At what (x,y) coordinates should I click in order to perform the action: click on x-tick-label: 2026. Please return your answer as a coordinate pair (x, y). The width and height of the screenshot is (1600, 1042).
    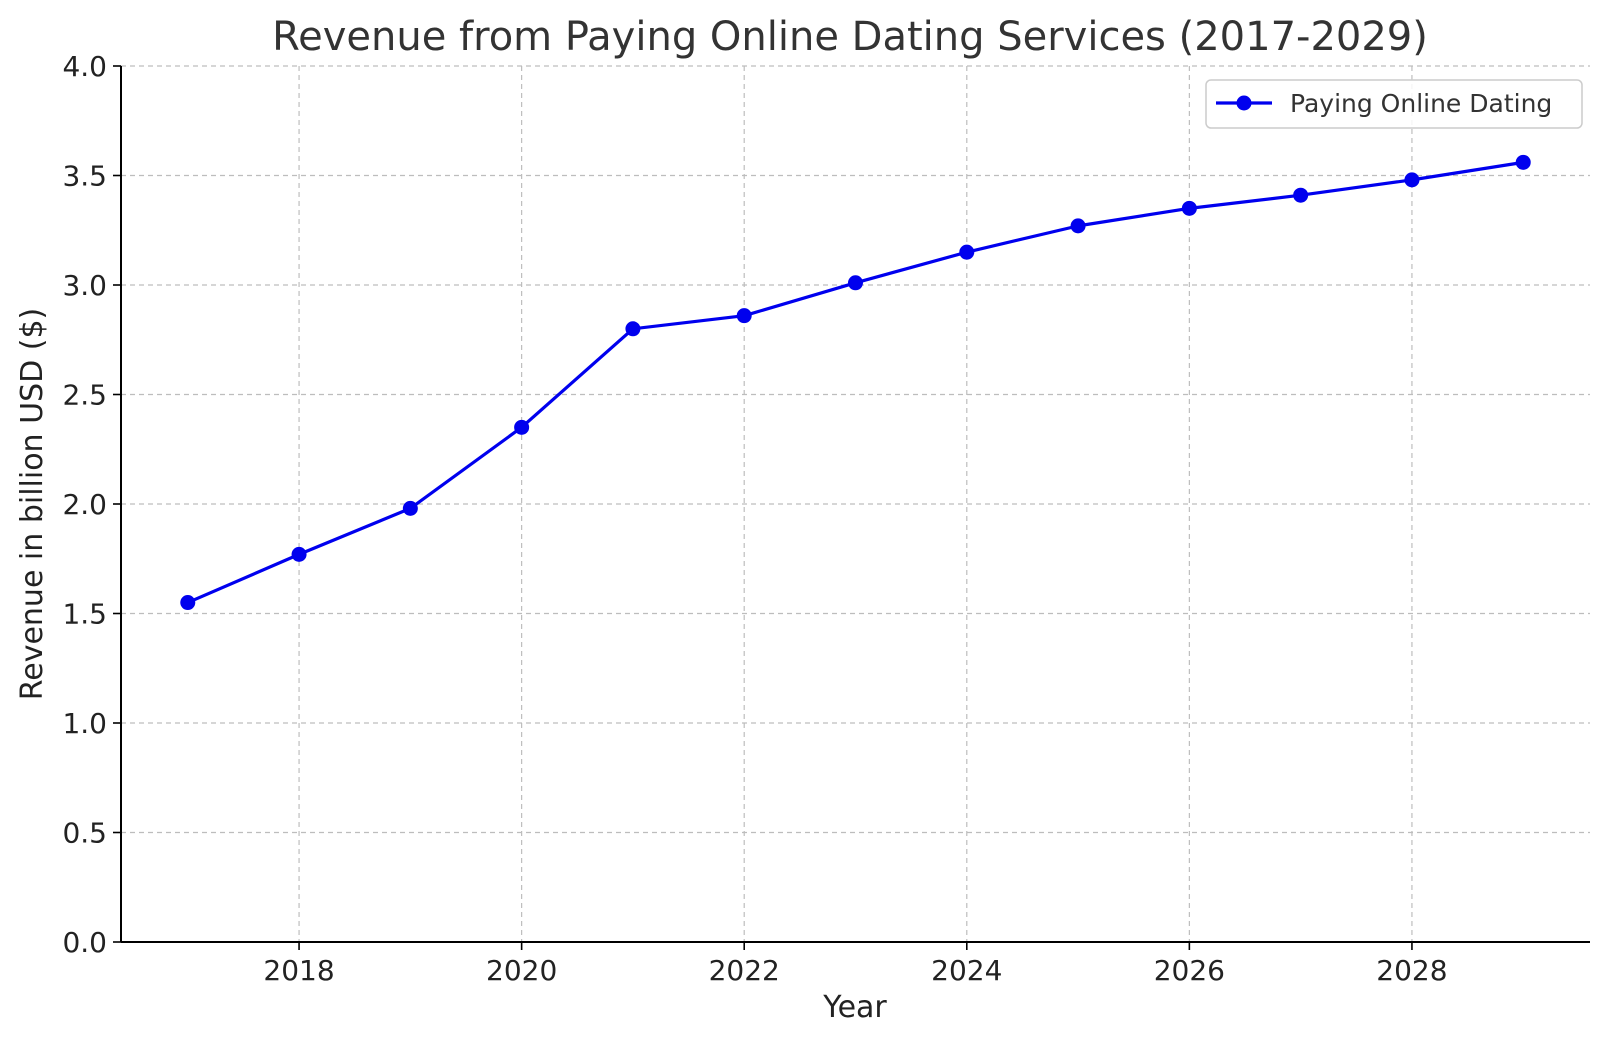
    Looking at the image, I should click on (1189, 970).